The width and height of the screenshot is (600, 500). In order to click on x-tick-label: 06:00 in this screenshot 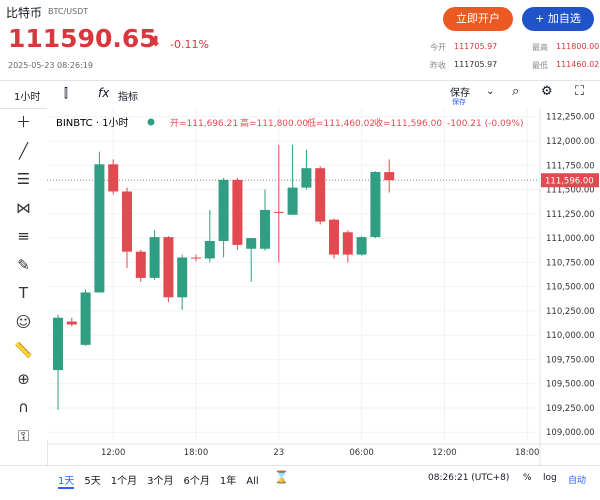, I will do `click(361, 453)`.